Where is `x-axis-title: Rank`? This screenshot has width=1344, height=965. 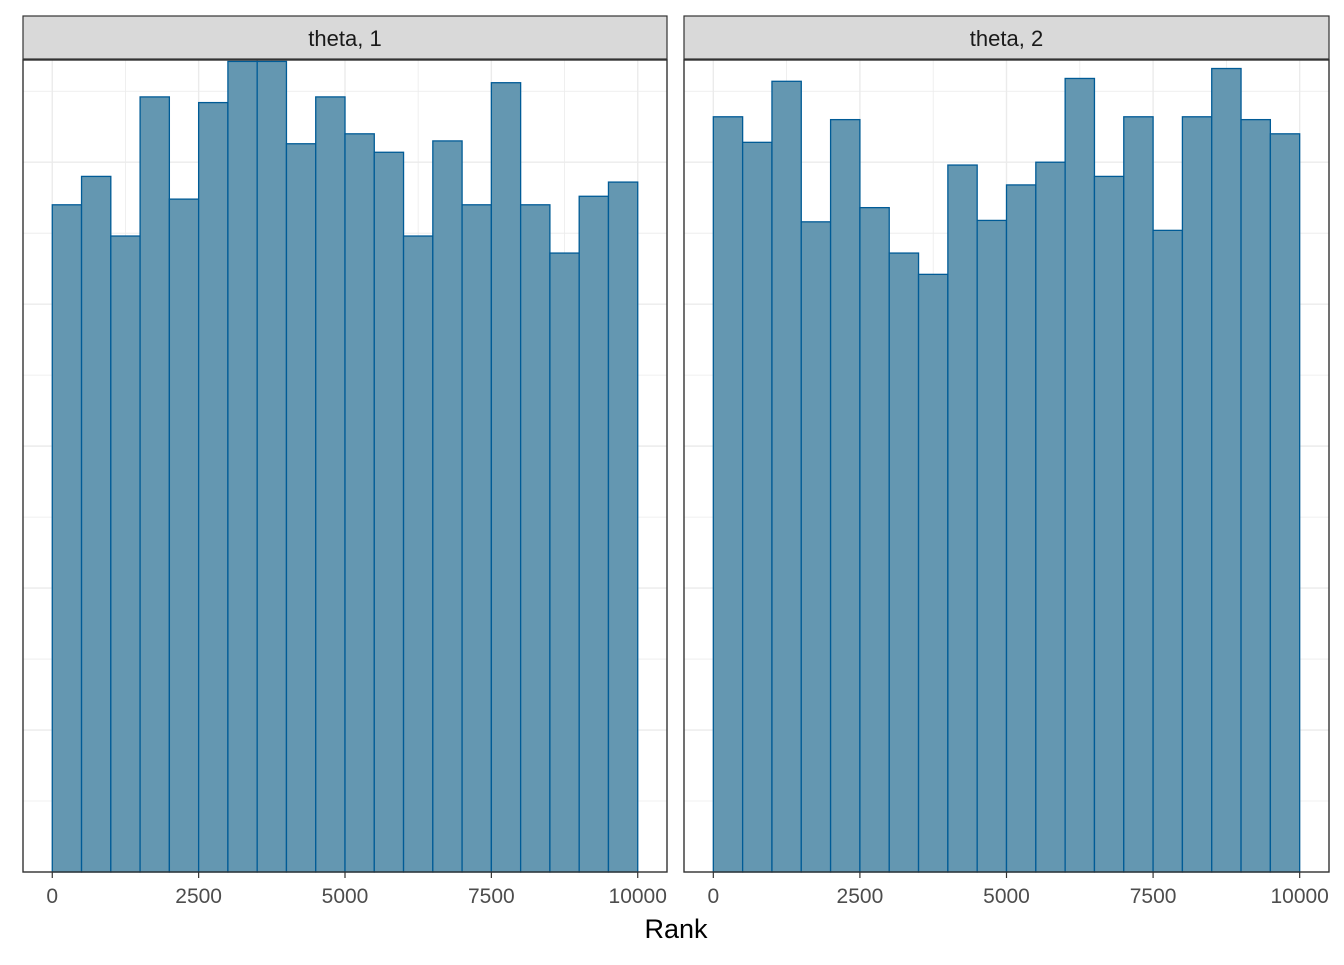 x-axis-title: Rank is located at coordinates (676, 929).